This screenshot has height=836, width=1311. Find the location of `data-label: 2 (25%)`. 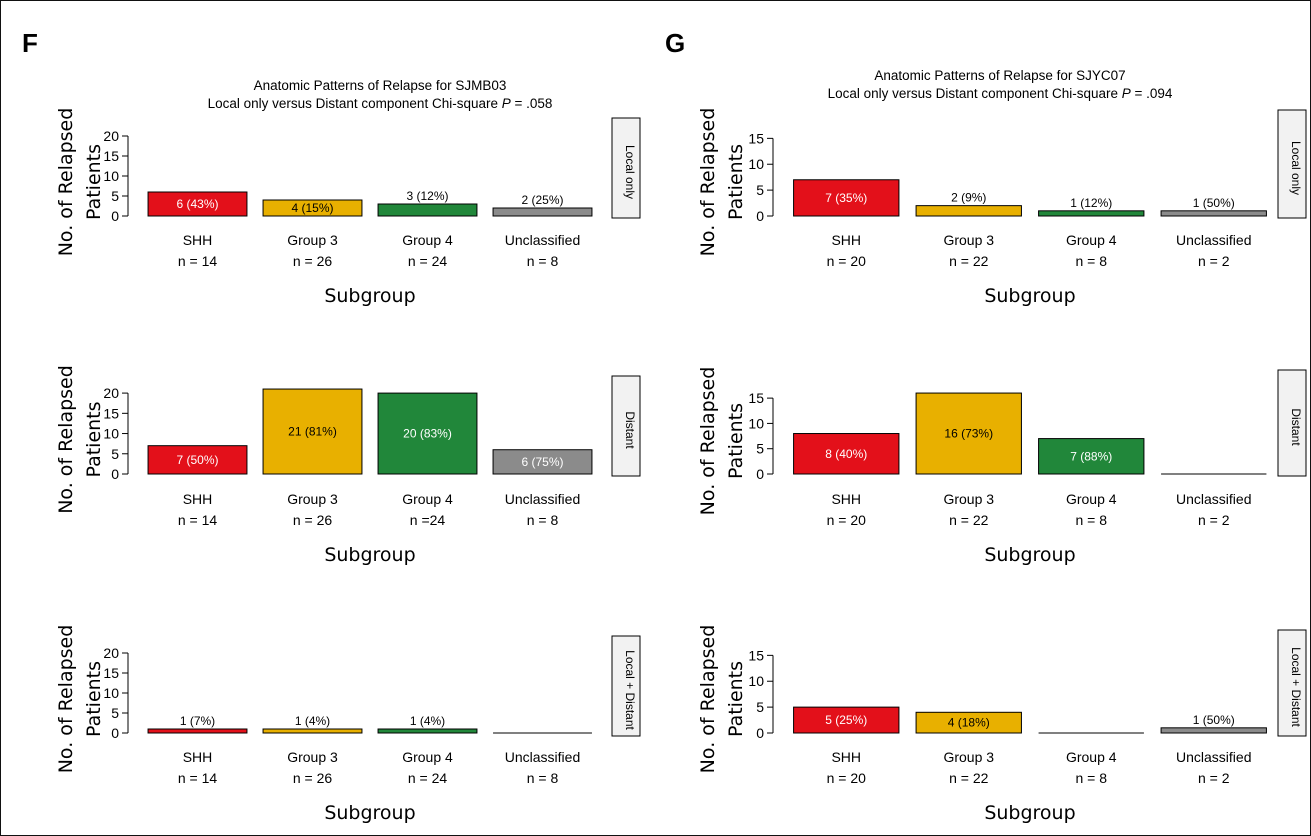

data-label: 2 (25%) is located at coordinates (542, 200).